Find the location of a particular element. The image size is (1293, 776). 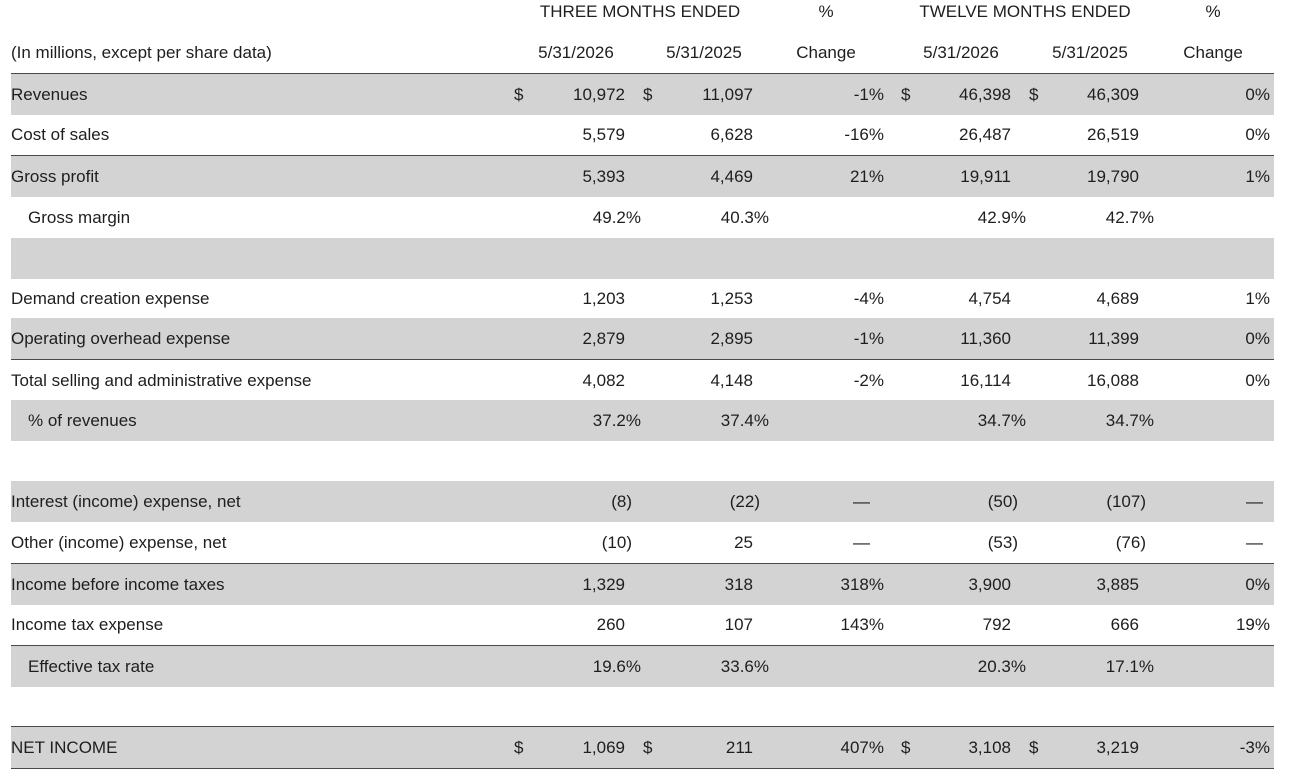

table-row-gross-margin: Gross margin 49.2% 40.3% 42.9% 42.7% is located at coordinates (642, 217).